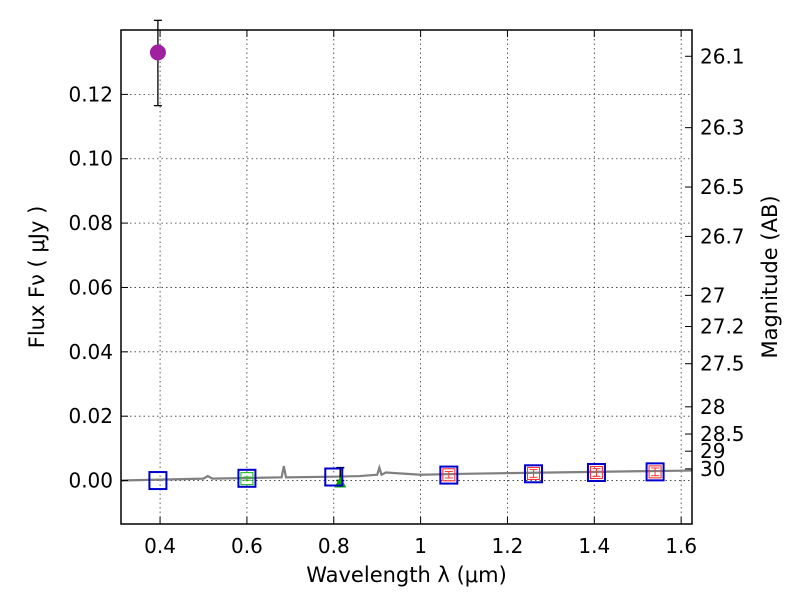 The image size is (800, 600). What do you see at coordinates (722, 364) in the screenshot?
I see `magnitude-tick-label: 27.5` at bounding box center [722, 364].